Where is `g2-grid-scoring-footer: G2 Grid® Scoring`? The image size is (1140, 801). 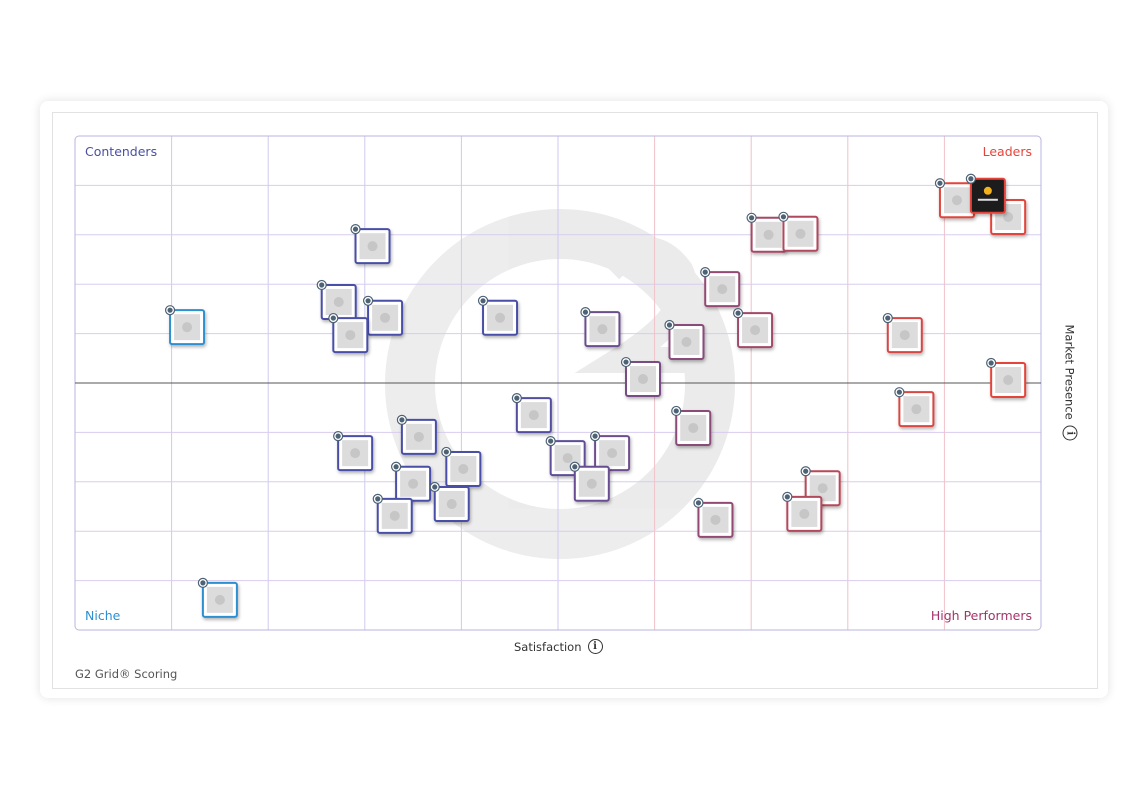 g2-grid-scoring-footer: G2 Grid® Scoring is located at coordinates (126, 674).